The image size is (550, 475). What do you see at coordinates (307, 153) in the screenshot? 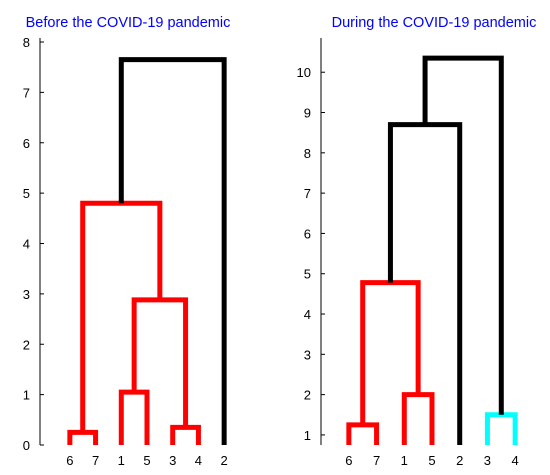
I see `y-tick-label-during: 8` at bounding box center [307, 153].